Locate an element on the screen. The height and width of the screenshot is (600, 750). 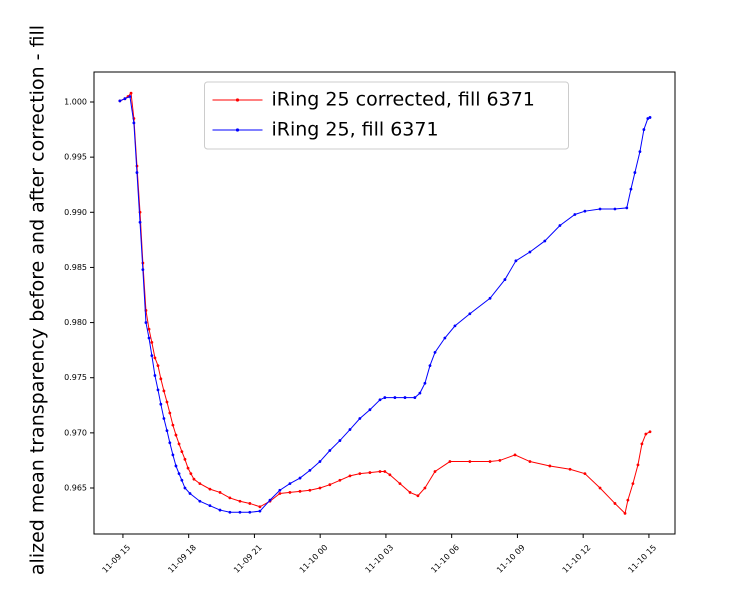
x-tick-label: 11-10 09 is located at coordinates (511, 559).